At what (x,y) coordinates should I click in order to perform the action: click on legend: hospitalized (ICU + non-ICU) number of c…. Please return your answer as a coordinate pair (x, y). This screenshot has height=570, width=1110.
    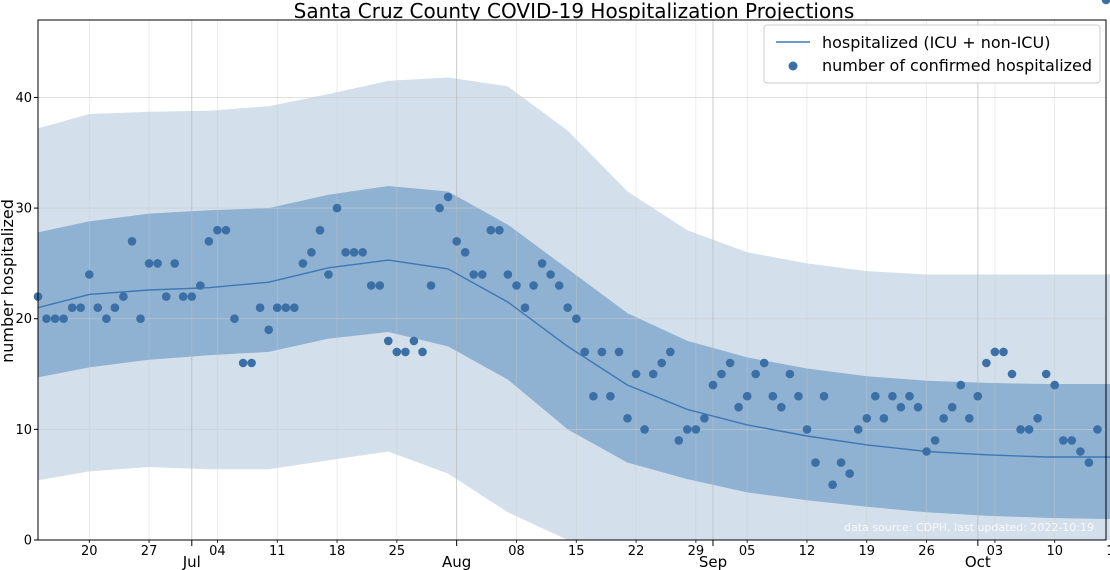
    Looking at the image, I should click on (932, 54).